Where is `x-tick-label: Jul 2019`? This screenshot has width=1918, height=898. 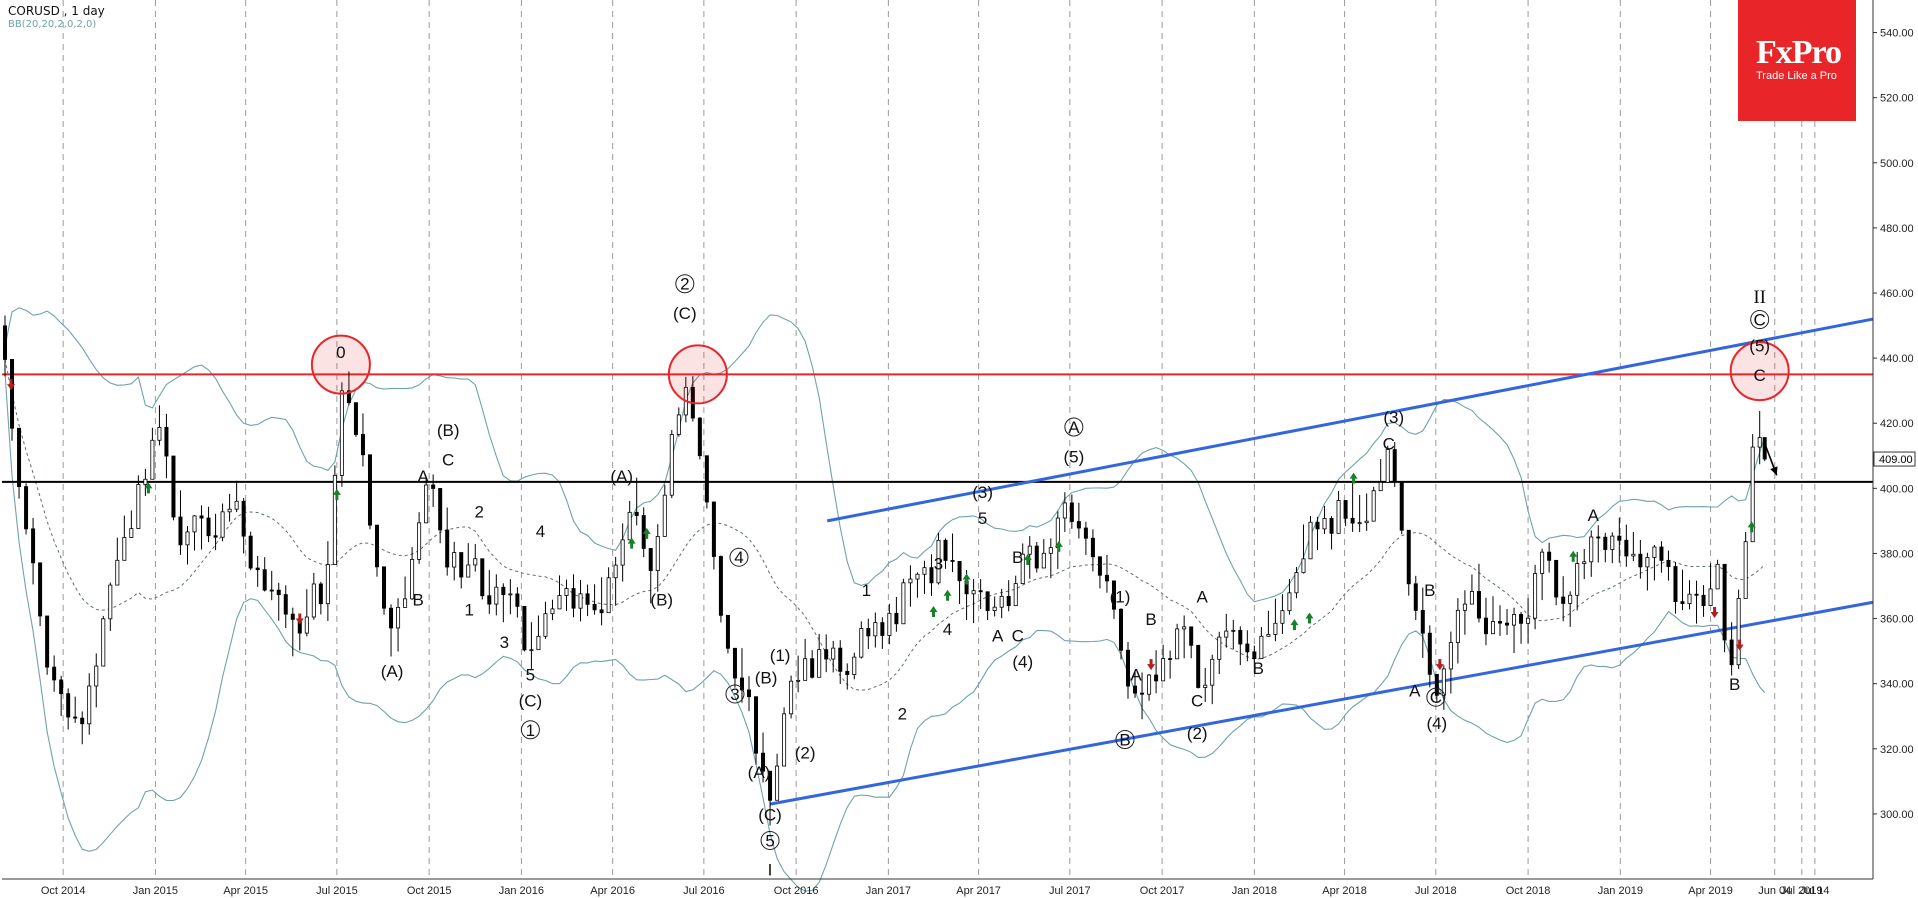 x-tick-label: Jul 2019 is located at coordinates (1802, 891).